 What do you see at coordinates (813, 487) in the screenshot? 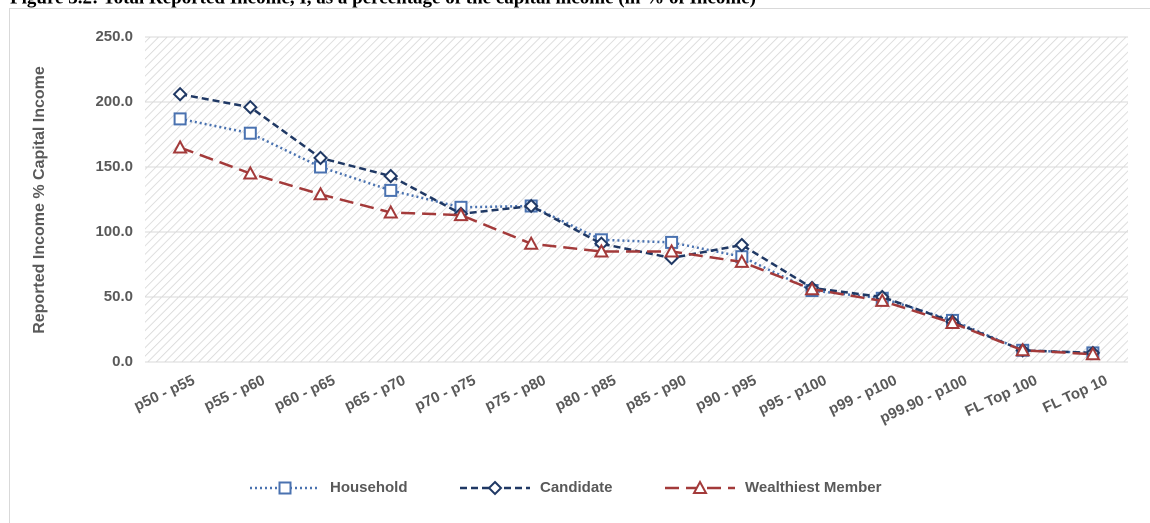
I see `legend-label: Wealthiest Member` at bounding box center [813, 487].